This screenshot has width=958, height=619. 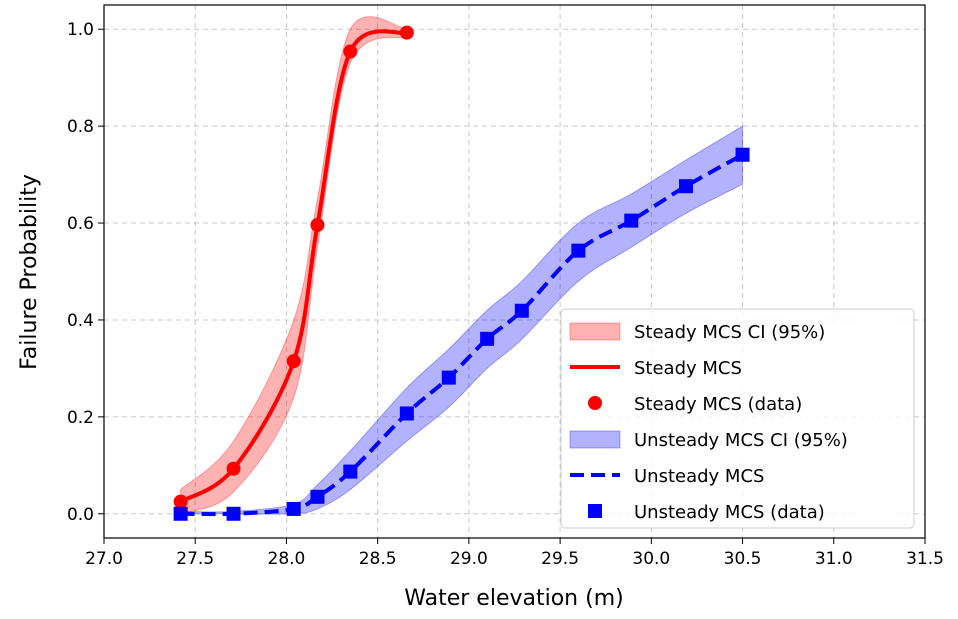 I want to click on x-tick-label: 27.5, so click(x=195, y=559).